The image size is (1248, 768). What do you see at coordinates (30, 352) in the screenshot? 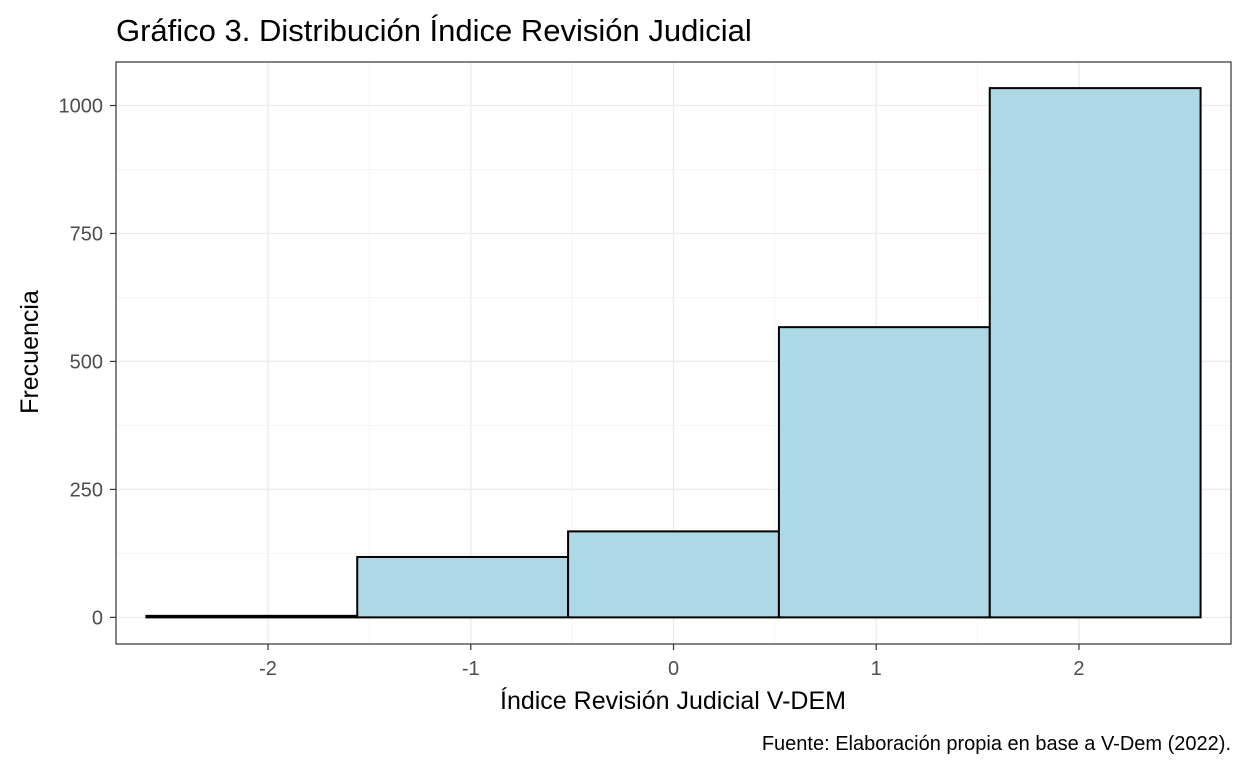
I see `y-axis-title: Frecuencia` at bounding box center [30, 352].